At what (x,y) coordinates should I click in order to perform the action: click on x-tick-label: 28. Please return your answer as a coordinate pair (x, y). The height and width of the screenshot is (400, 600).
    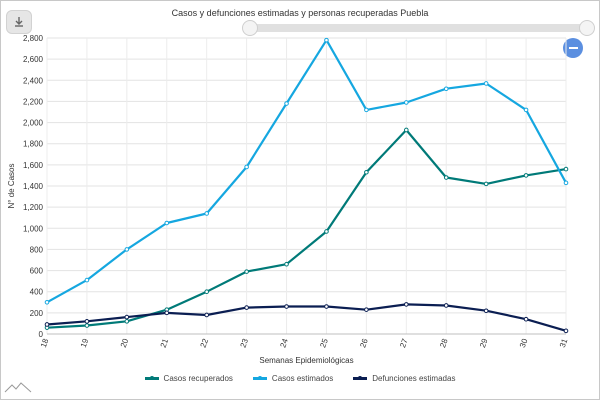
    Looking at the image, I should click on (444, 343).